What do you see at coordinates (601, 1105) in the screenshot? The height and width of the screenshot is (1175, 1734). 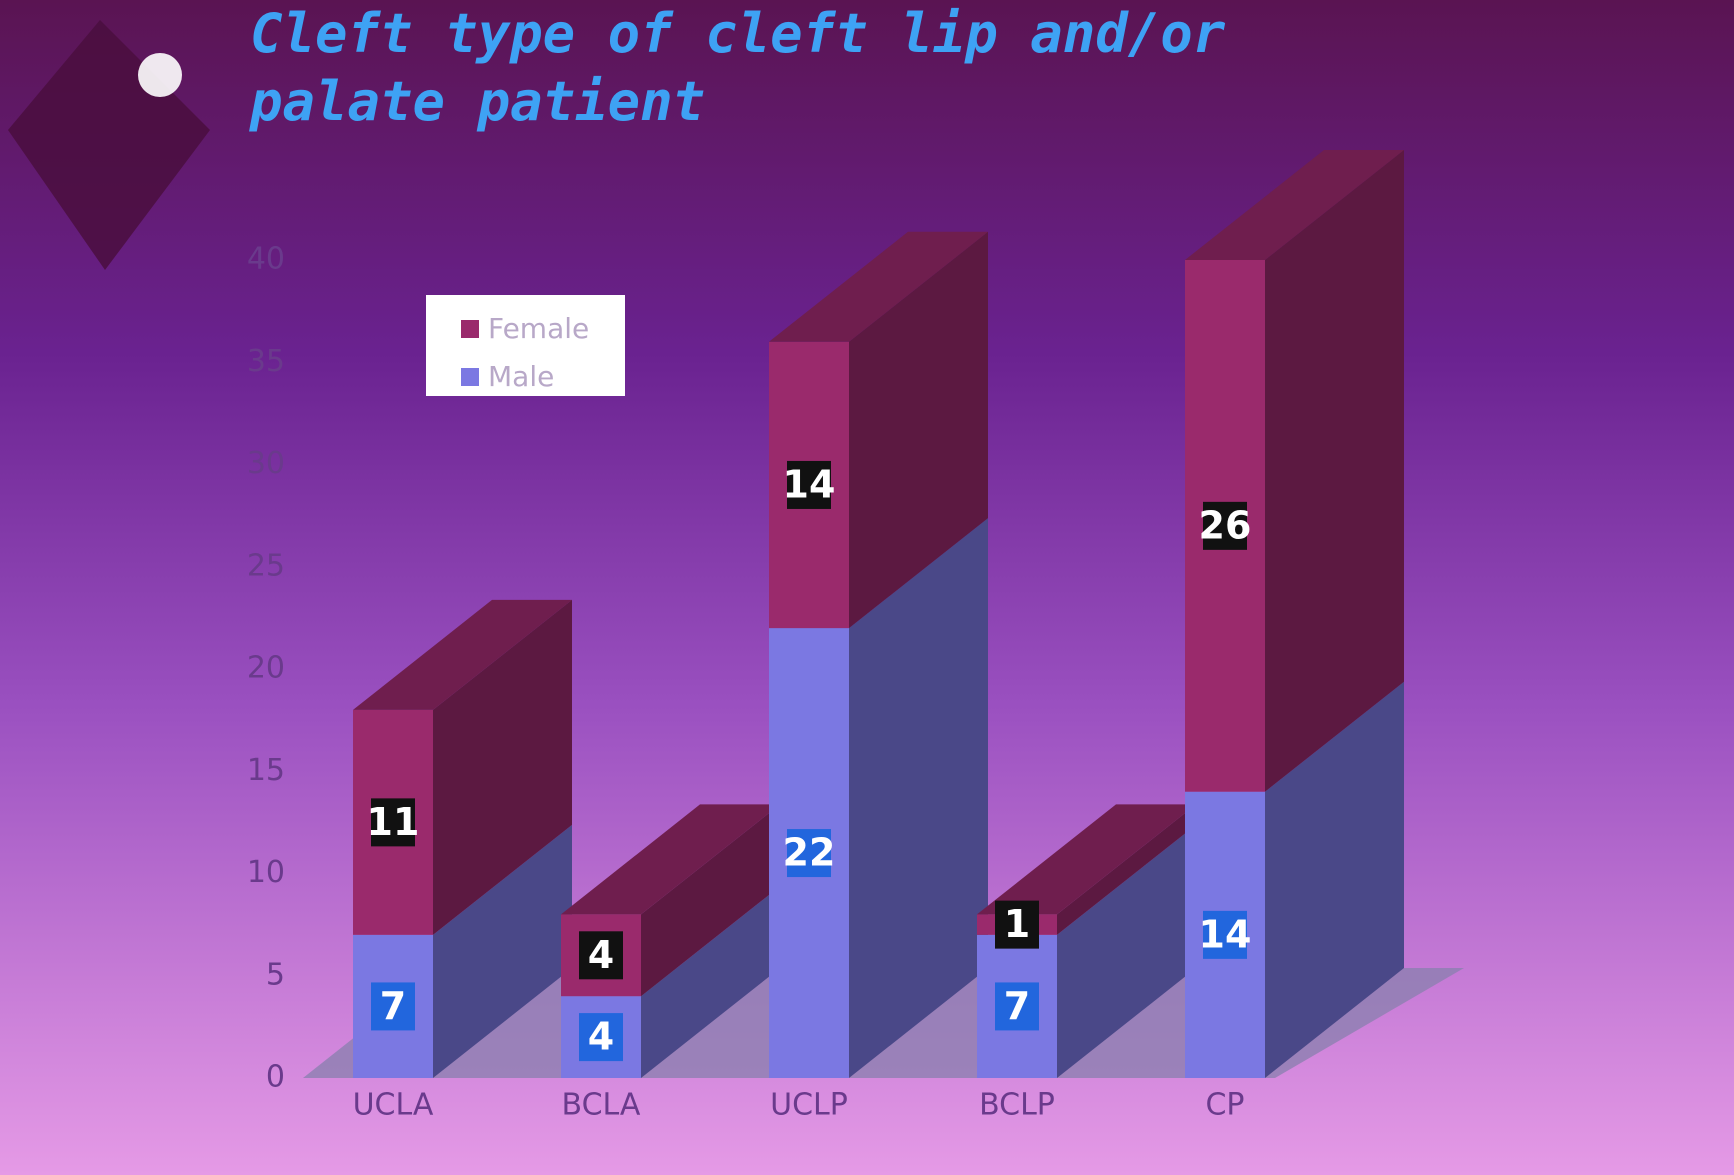 I see `x-tick-label: BCLA` at bounding box center [601, 1105].